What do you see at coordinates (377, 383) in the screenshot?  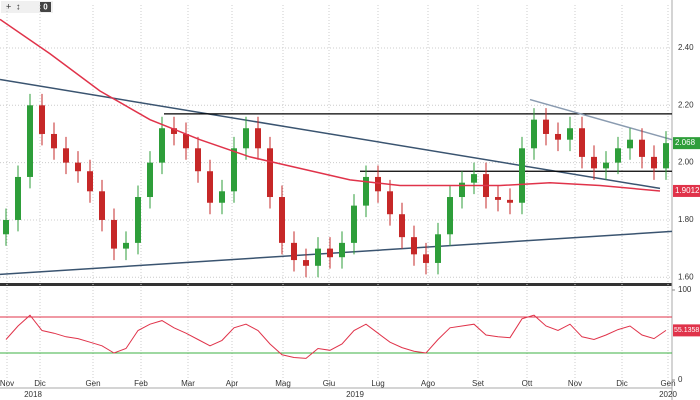 I see `x-tick-label: Lug` at bounding box center [377, 383].